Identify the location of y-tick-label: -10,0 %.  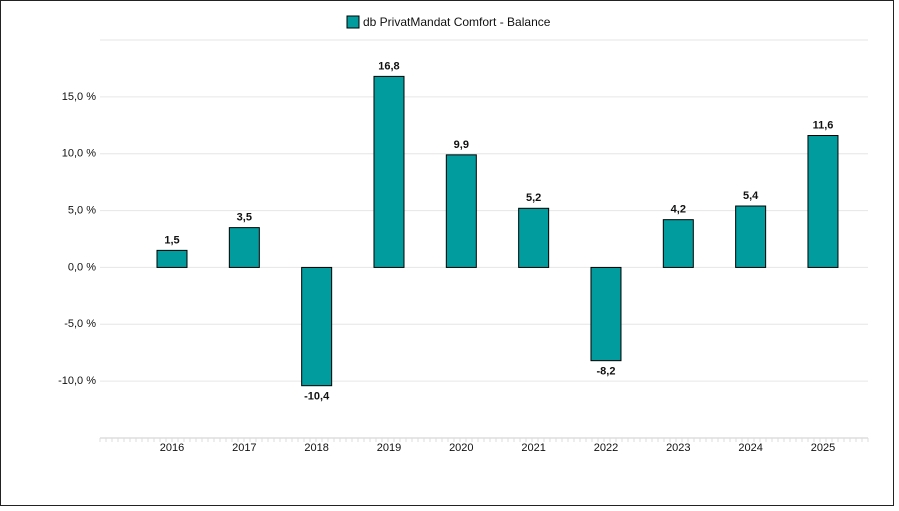
(77, 381).